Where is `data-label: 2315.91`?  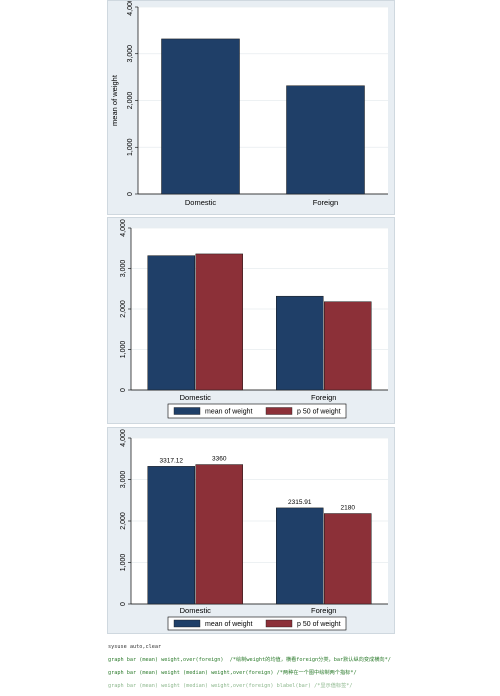 data-label: 2315.91 is located at coordinates (300, 502).